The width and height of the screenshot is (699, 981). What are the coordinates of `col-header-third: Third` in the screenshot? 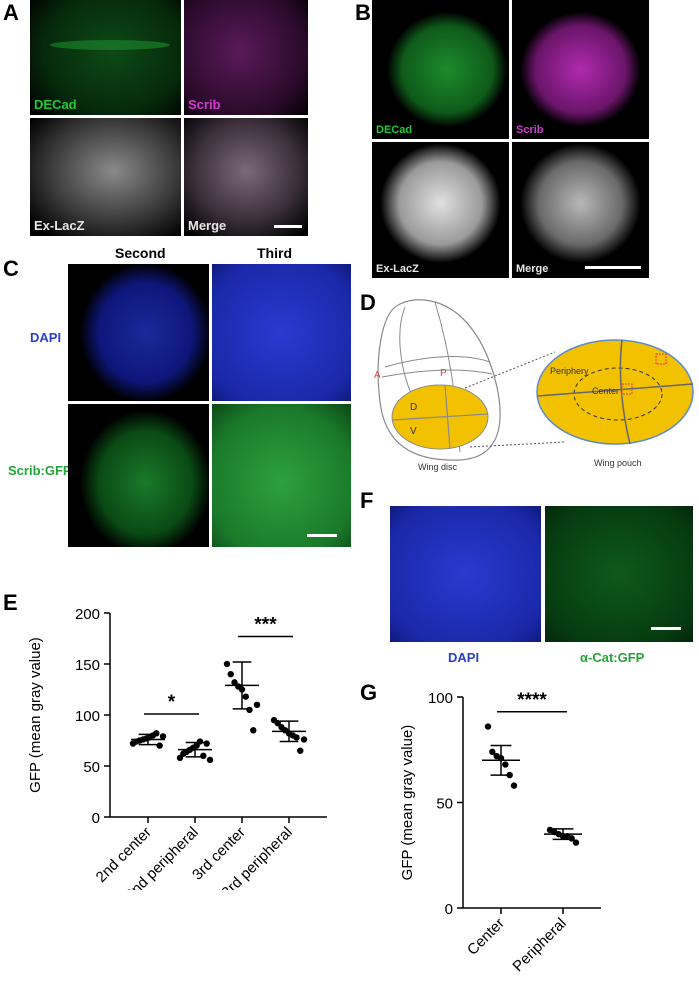 It's located at (274, 253).